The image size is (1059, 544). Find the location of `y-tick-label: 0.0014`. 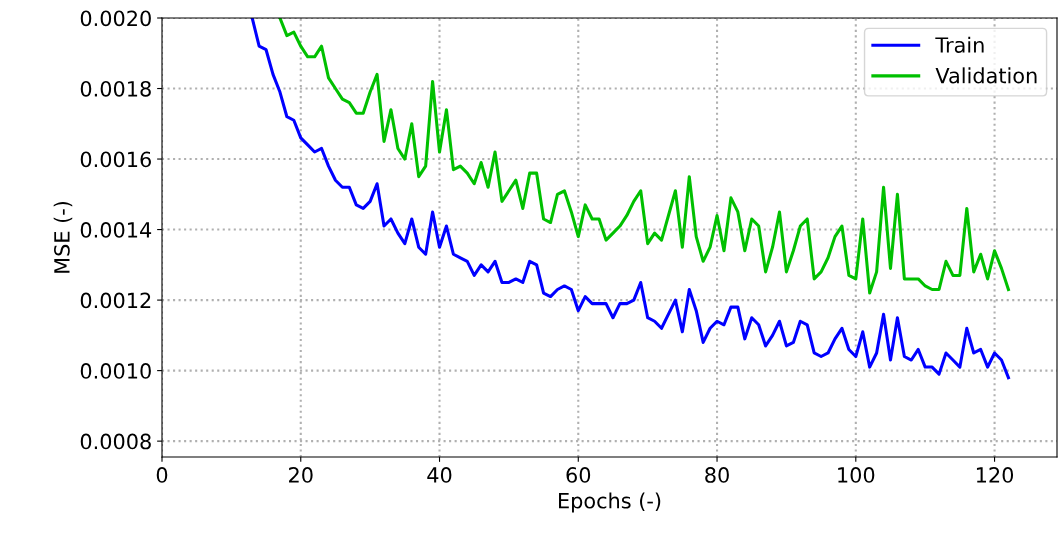

y-tick-label: 0.0014 is located at coordinates (116, 230).